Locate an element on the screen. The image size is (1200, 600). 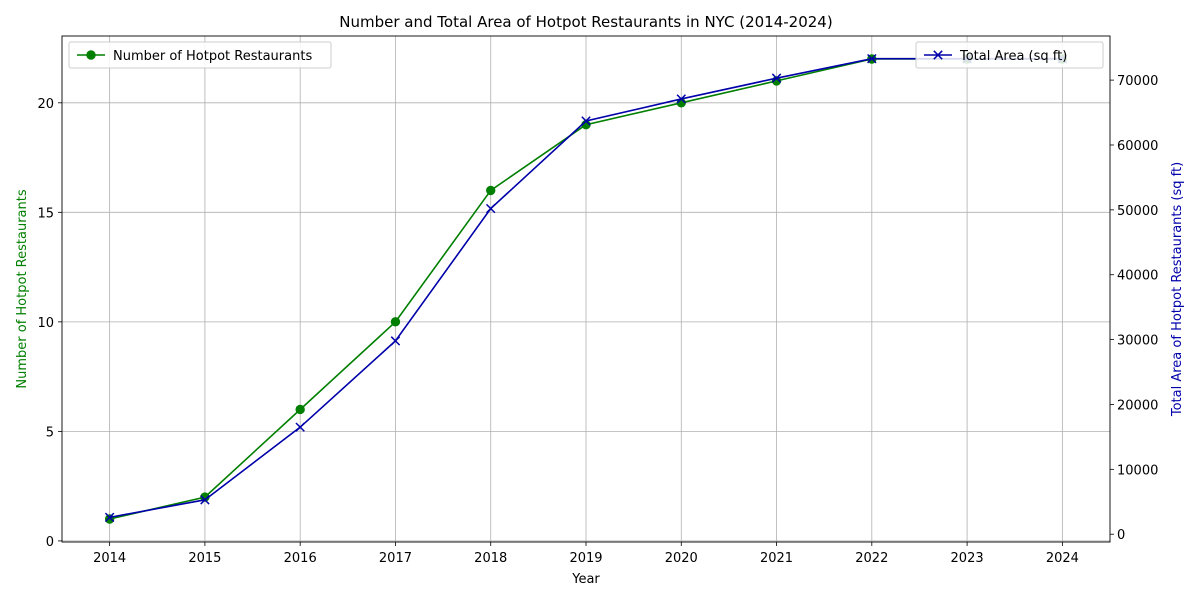
right-y-tick-label: 40000 is located at coordinates (1137, 276).